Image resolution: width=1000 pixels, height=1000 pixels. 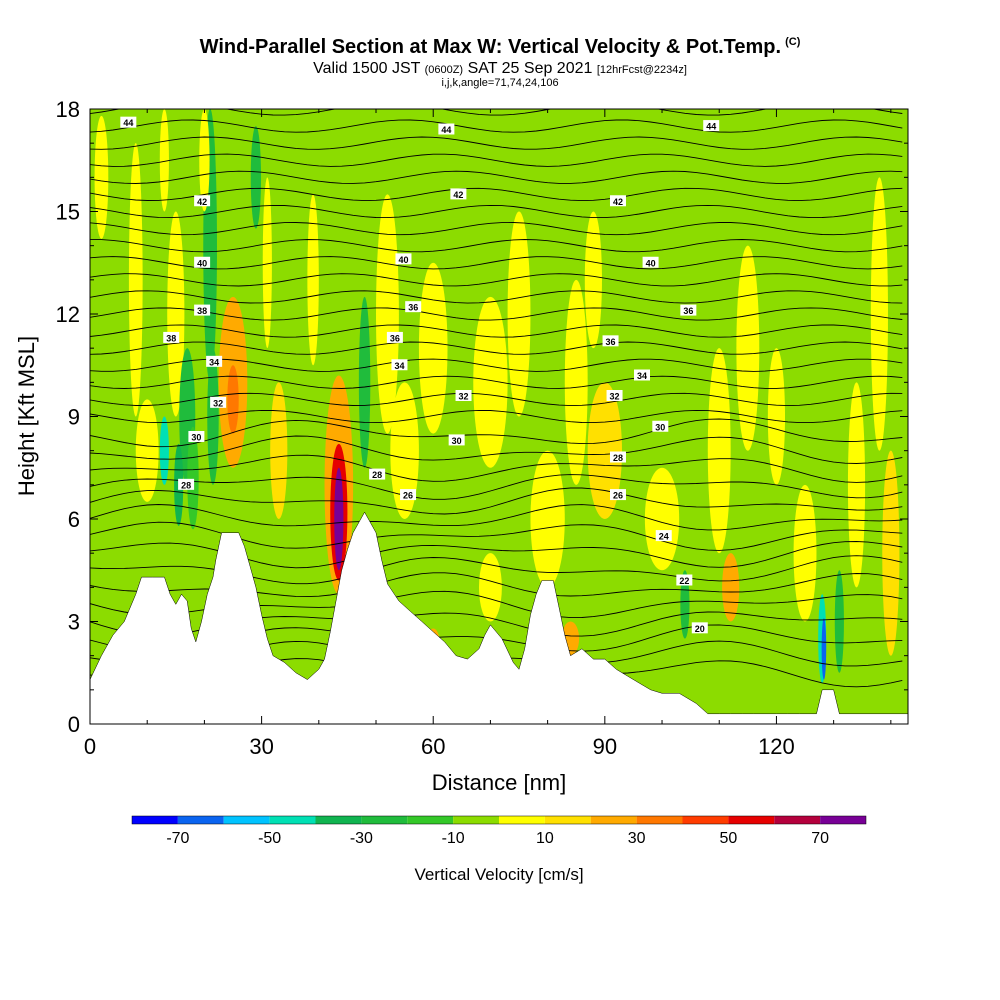 I want to click on valid-utc: (0600Z), so click(x=444, y=70).